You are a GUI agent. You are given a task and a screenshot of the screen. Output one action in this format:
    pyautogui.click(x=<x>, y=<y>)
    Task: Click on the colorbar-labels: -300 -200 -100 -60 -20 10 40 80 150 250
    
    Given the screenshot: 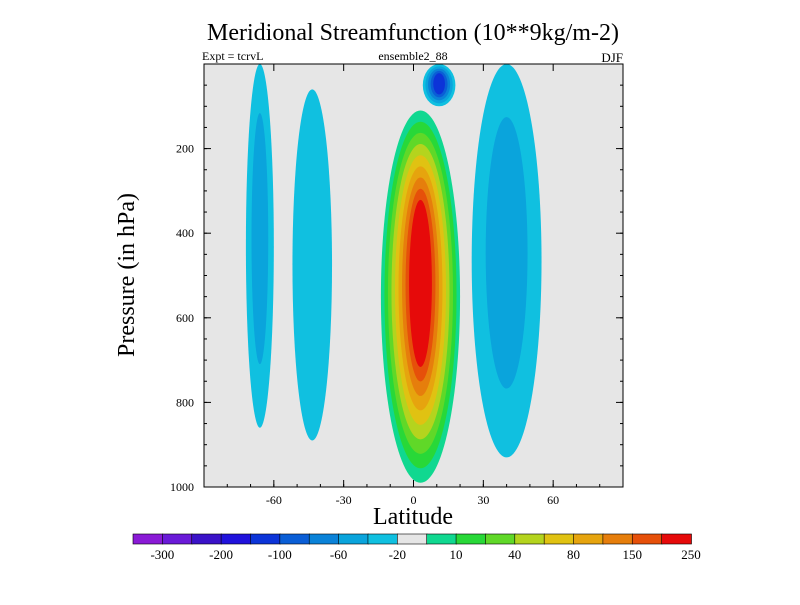 What is the action you would take?
    pyautogui.click(x=425, y=554)
    